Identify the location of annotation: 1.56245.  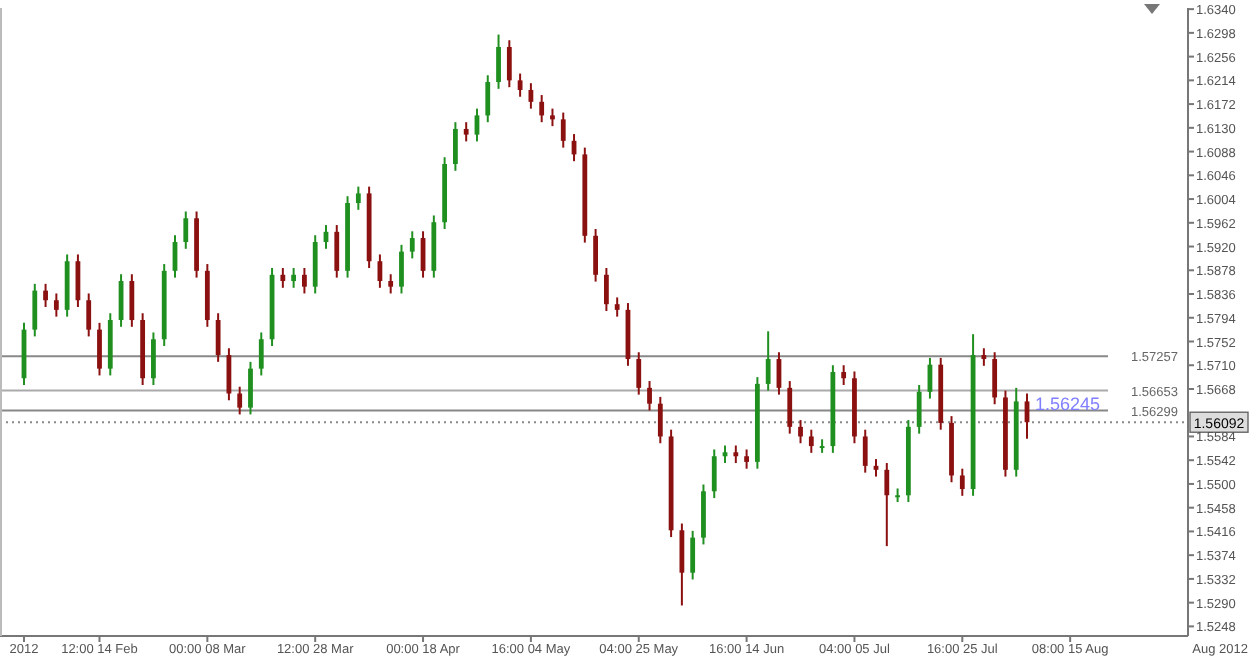
(1068, 403).